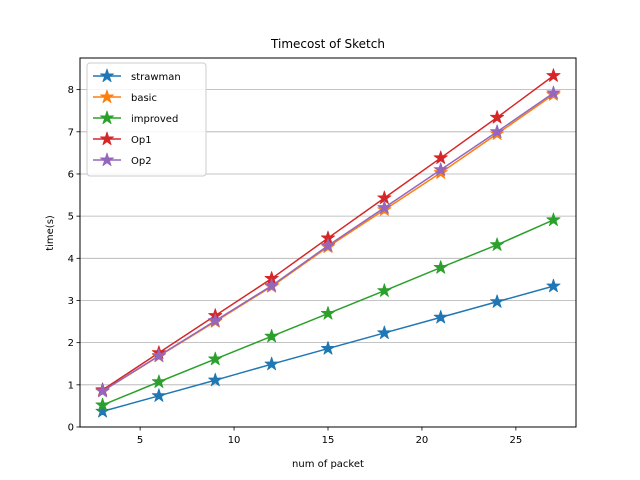  Describe the element at coordinates (71, 343) in the screenshot. I see `y-tick-label: 2` at that location.